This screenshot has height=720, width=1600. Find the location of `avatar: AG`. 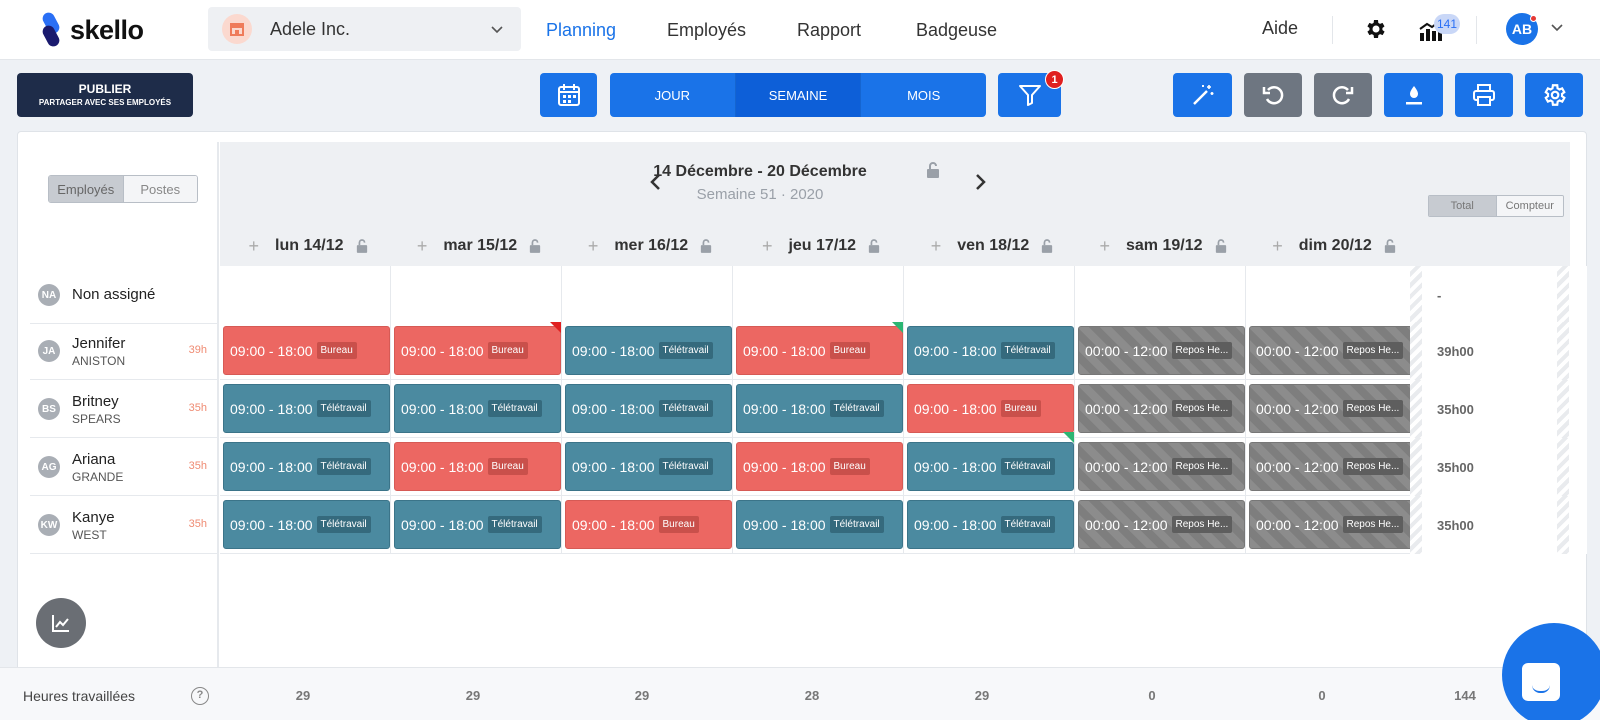

avatar: AG is located at coordinates (49, 467).